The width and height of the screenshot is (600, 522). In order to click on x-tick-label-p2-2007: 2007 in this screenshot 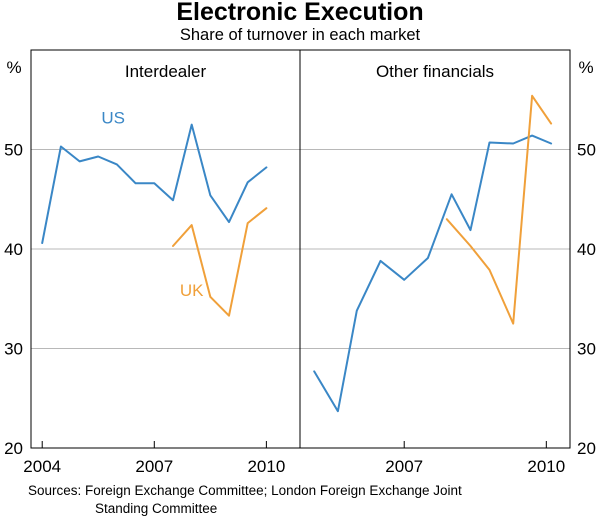, I will do `click(404, 466)`.